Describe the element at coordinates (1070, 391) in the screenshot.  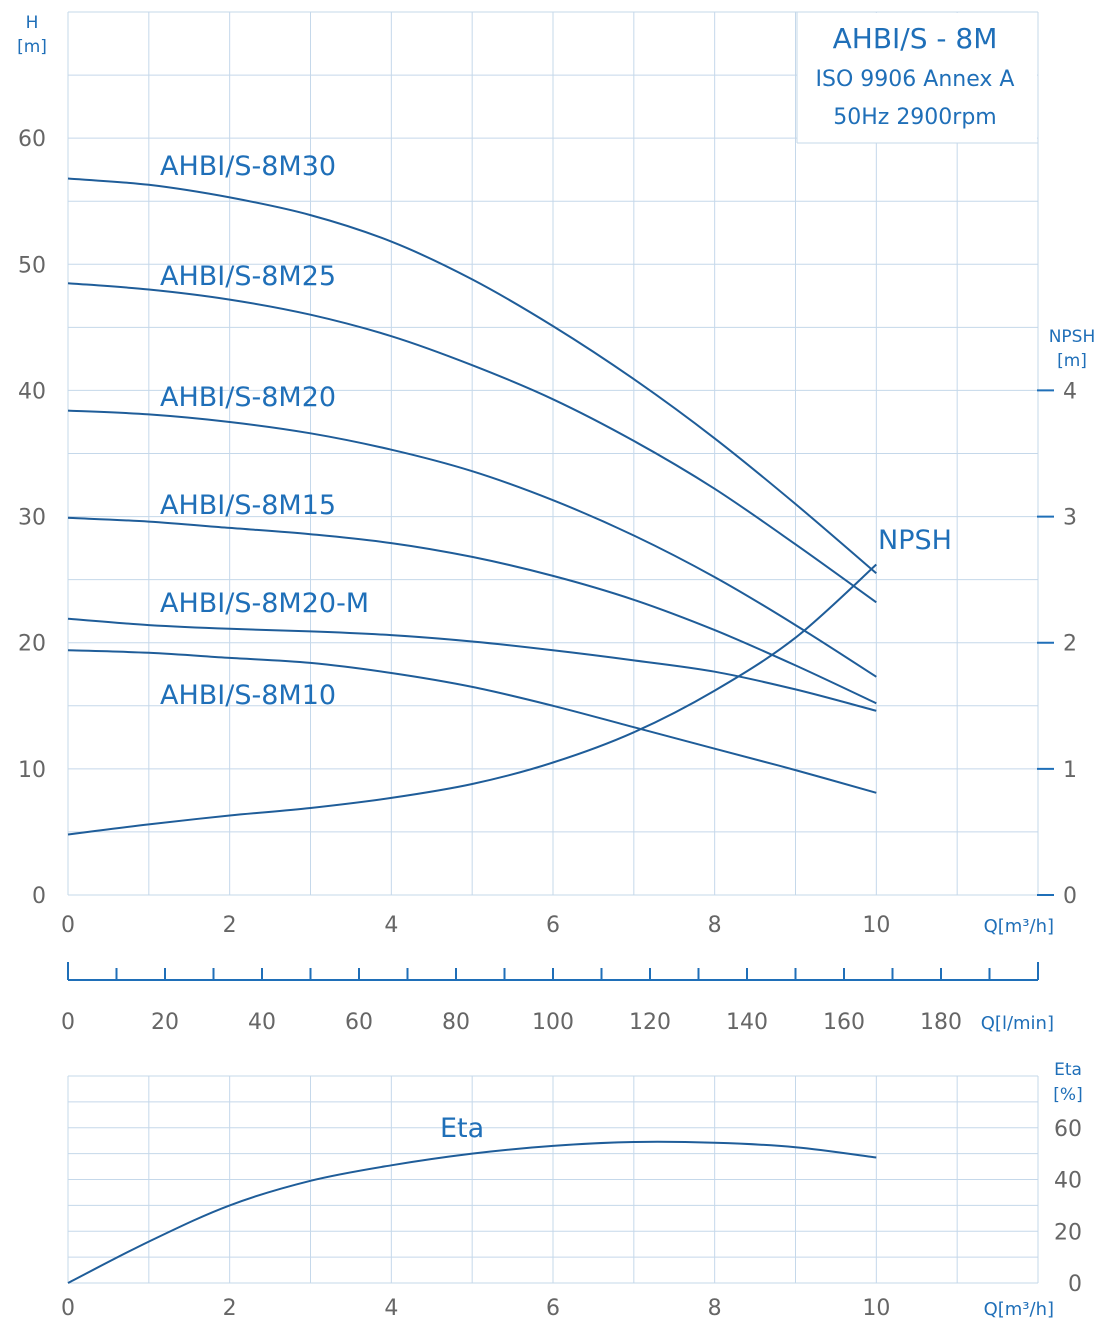
I see `npsh-tick-label: 4` at that location.